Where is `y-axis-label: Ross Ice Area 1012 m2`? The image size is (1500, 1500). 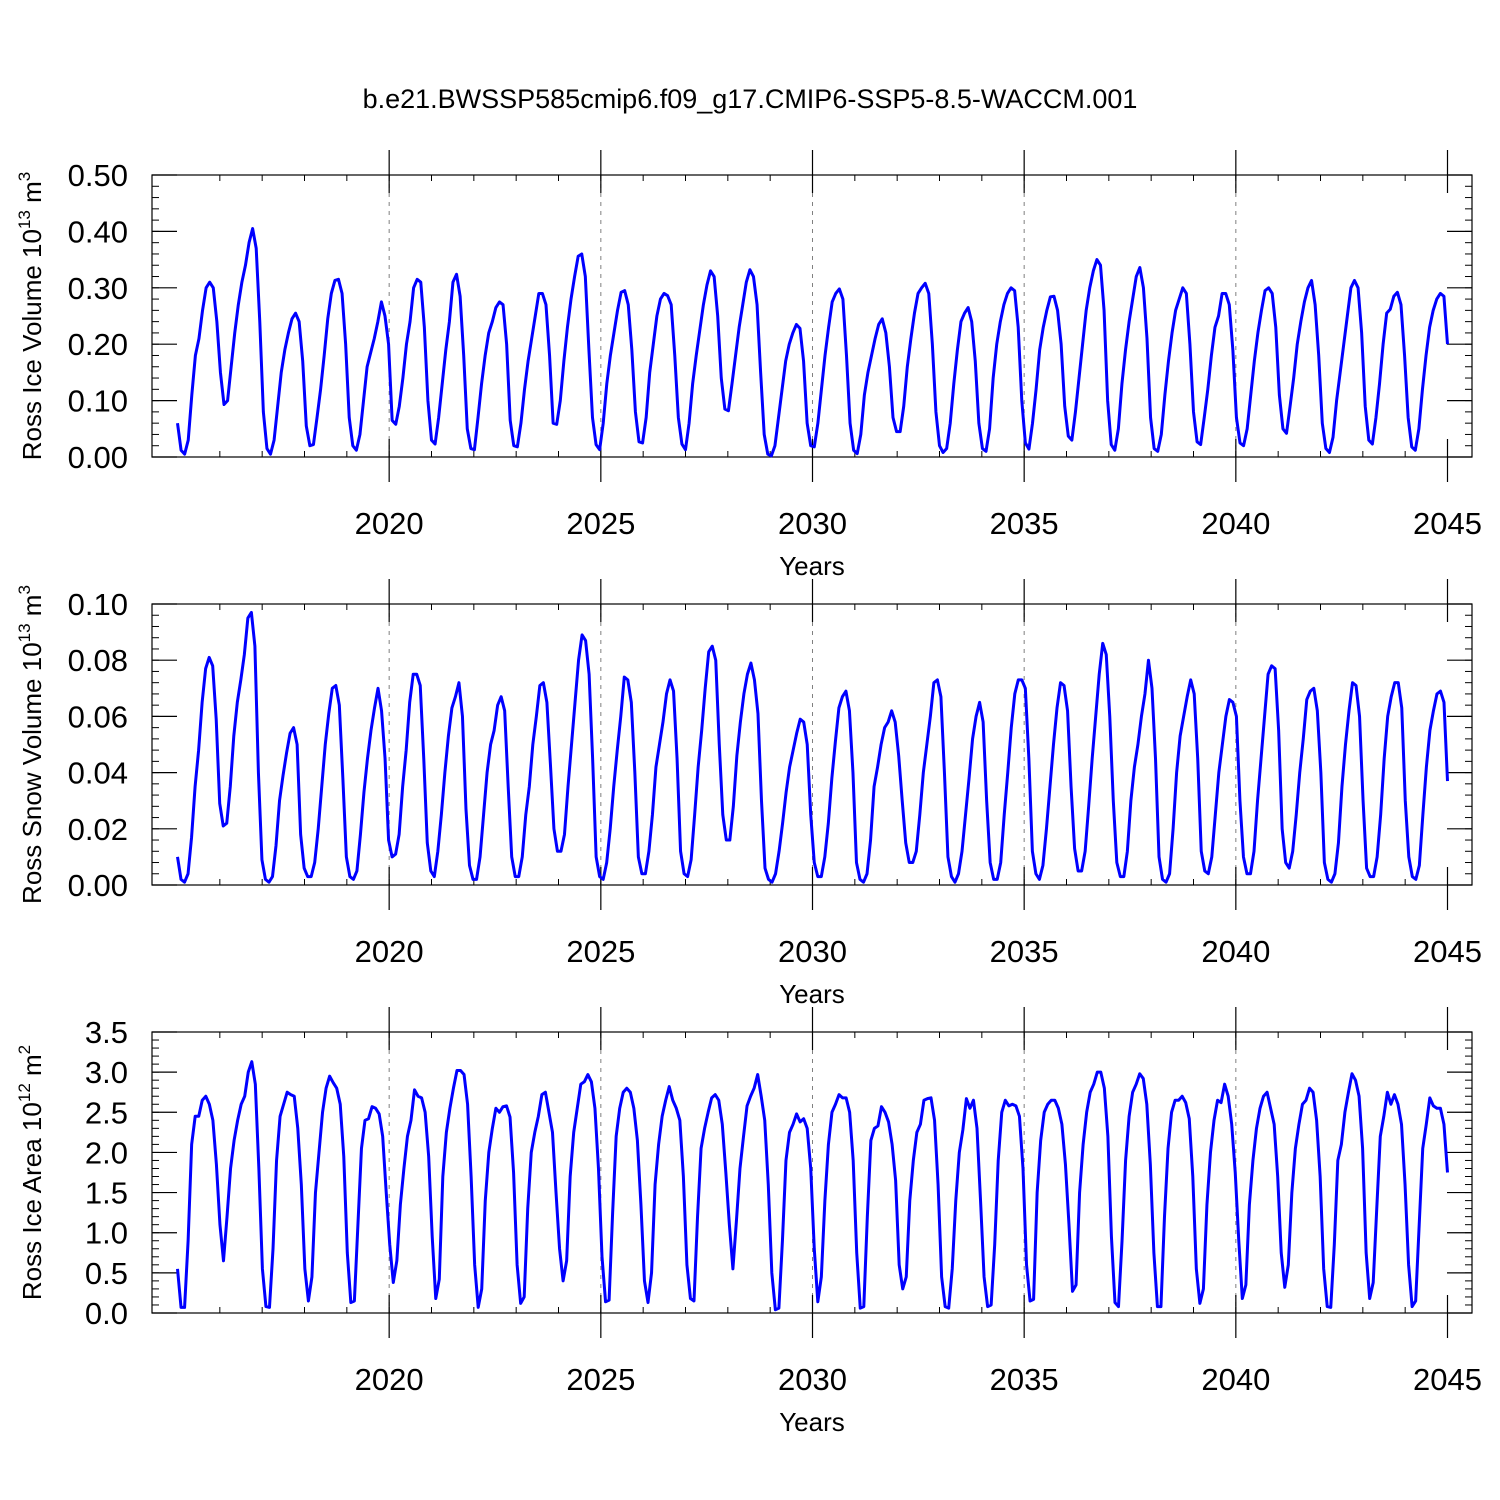
y-axis-label: Ross Ice Area 1012 m2 is located at coordinates (31, 1172).